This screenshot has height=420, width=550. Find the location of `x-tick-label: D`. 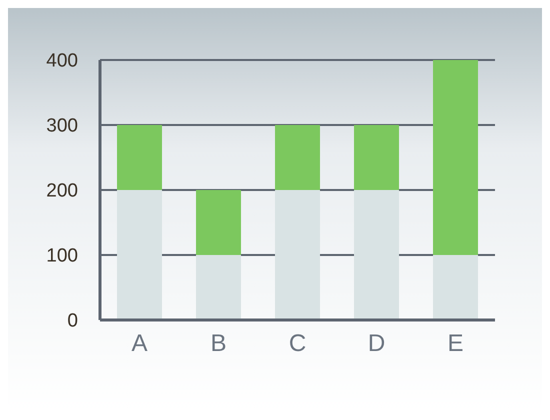

x-tick-label: D is located at coordinates (377, 344).